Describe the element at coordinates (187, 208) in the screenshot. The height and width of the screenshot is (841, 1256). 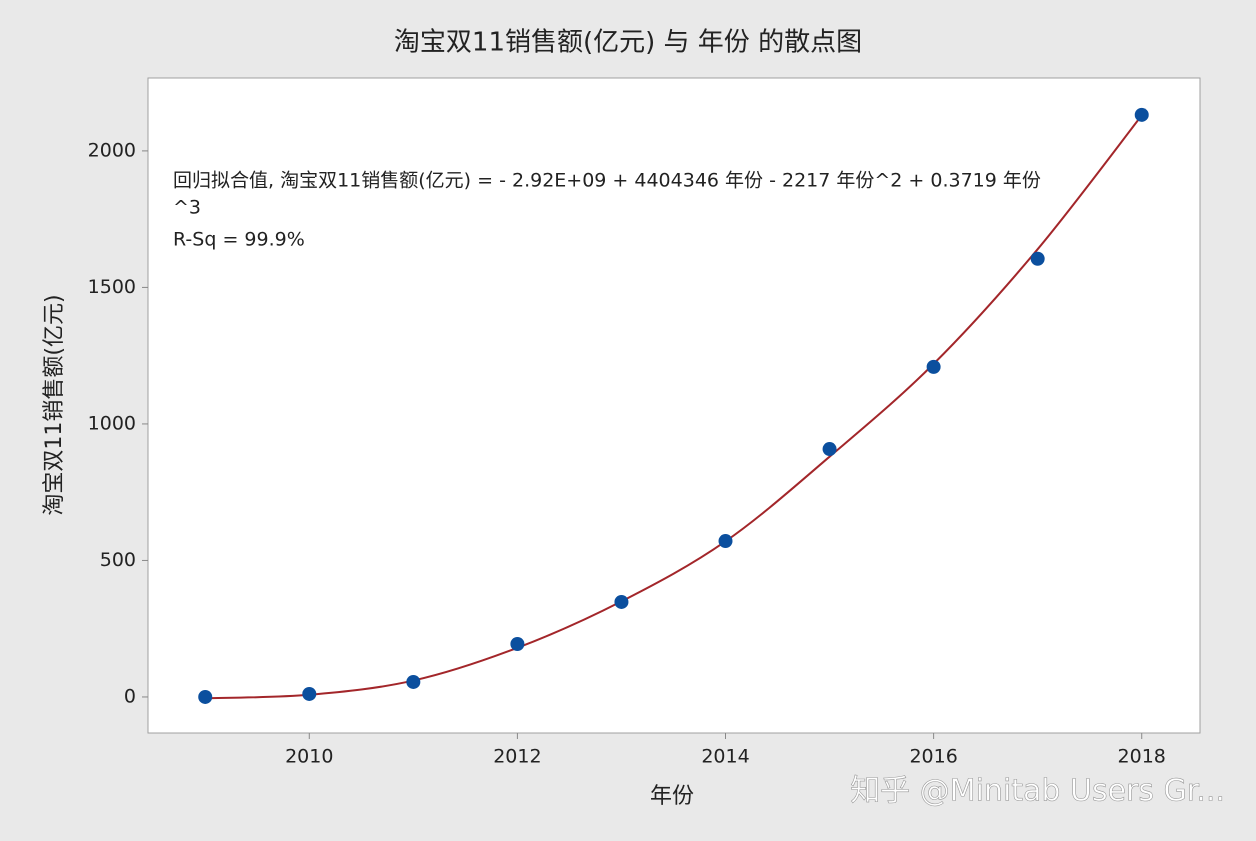
I see `annotation: ^3` at that location.